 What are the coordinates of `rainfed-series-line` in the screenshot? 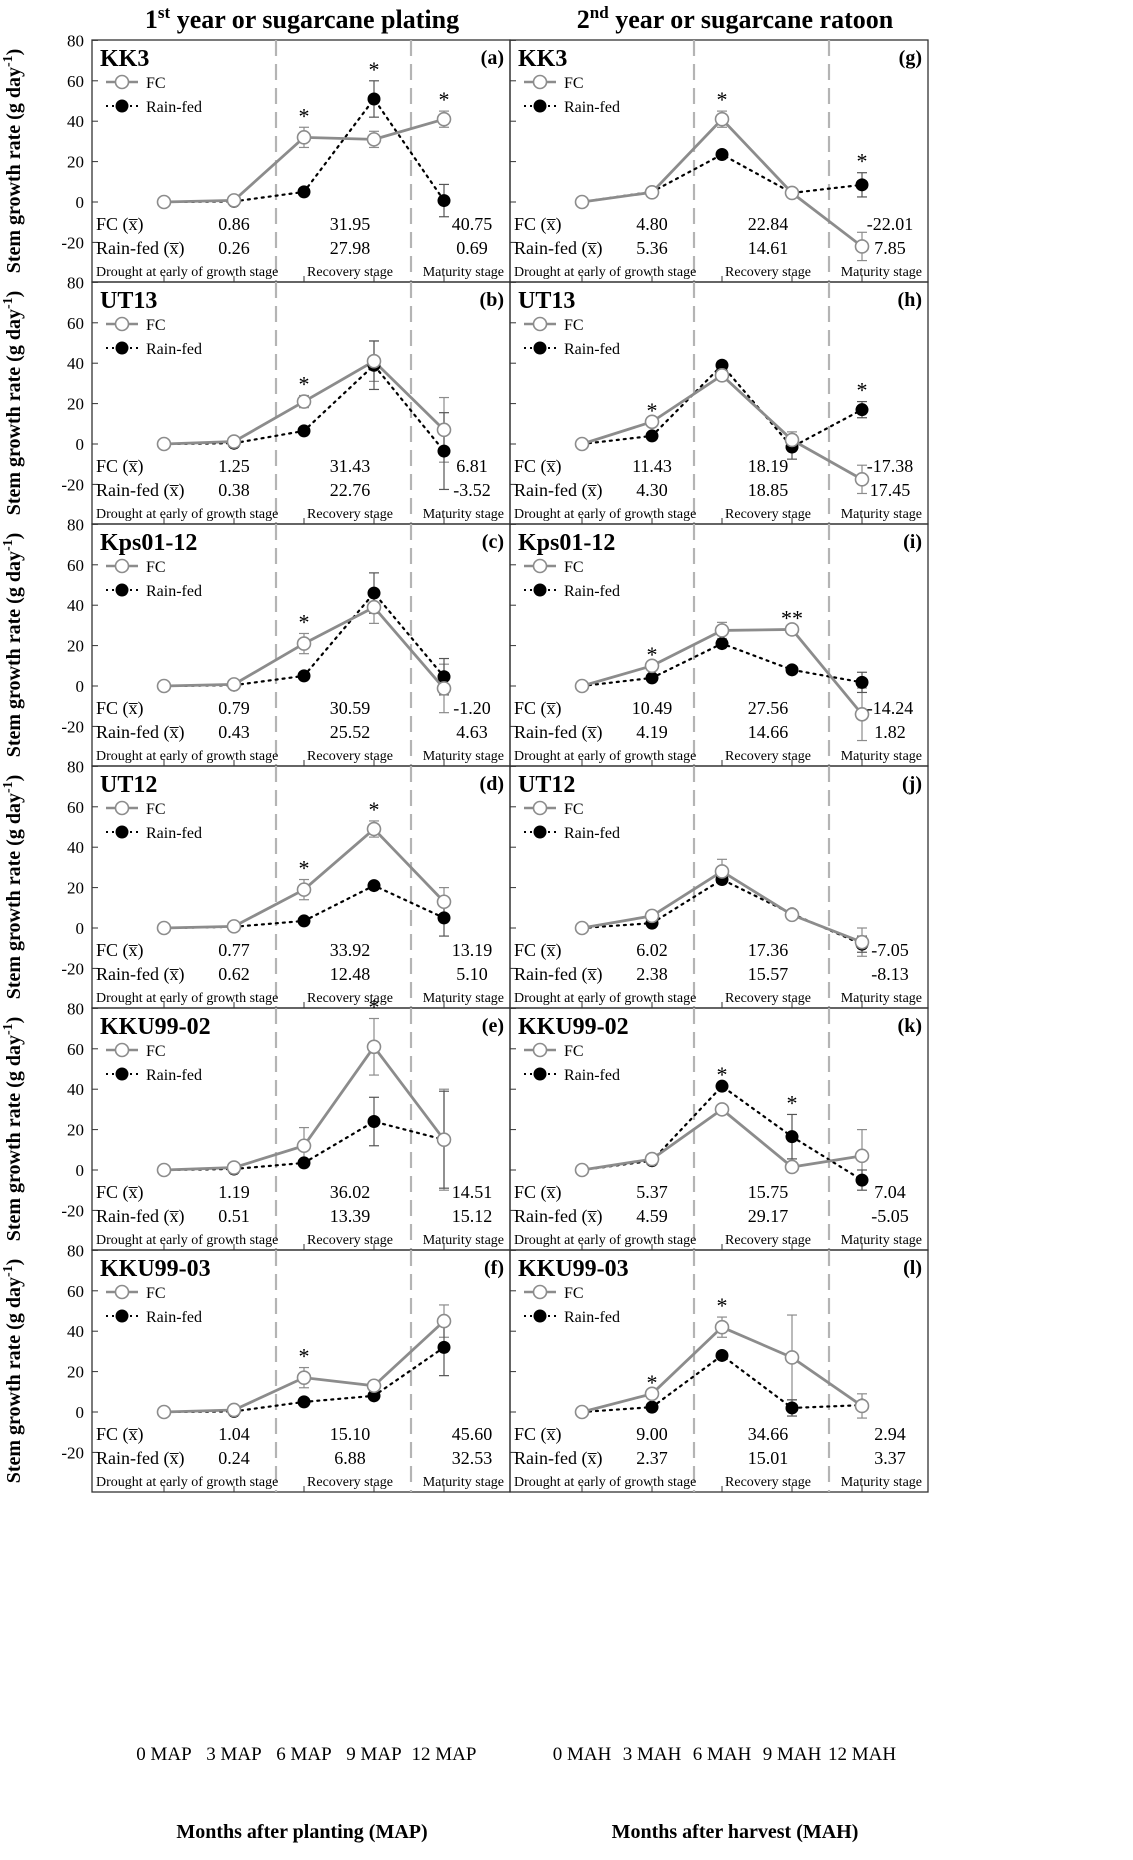 It's located at (722, 1384).